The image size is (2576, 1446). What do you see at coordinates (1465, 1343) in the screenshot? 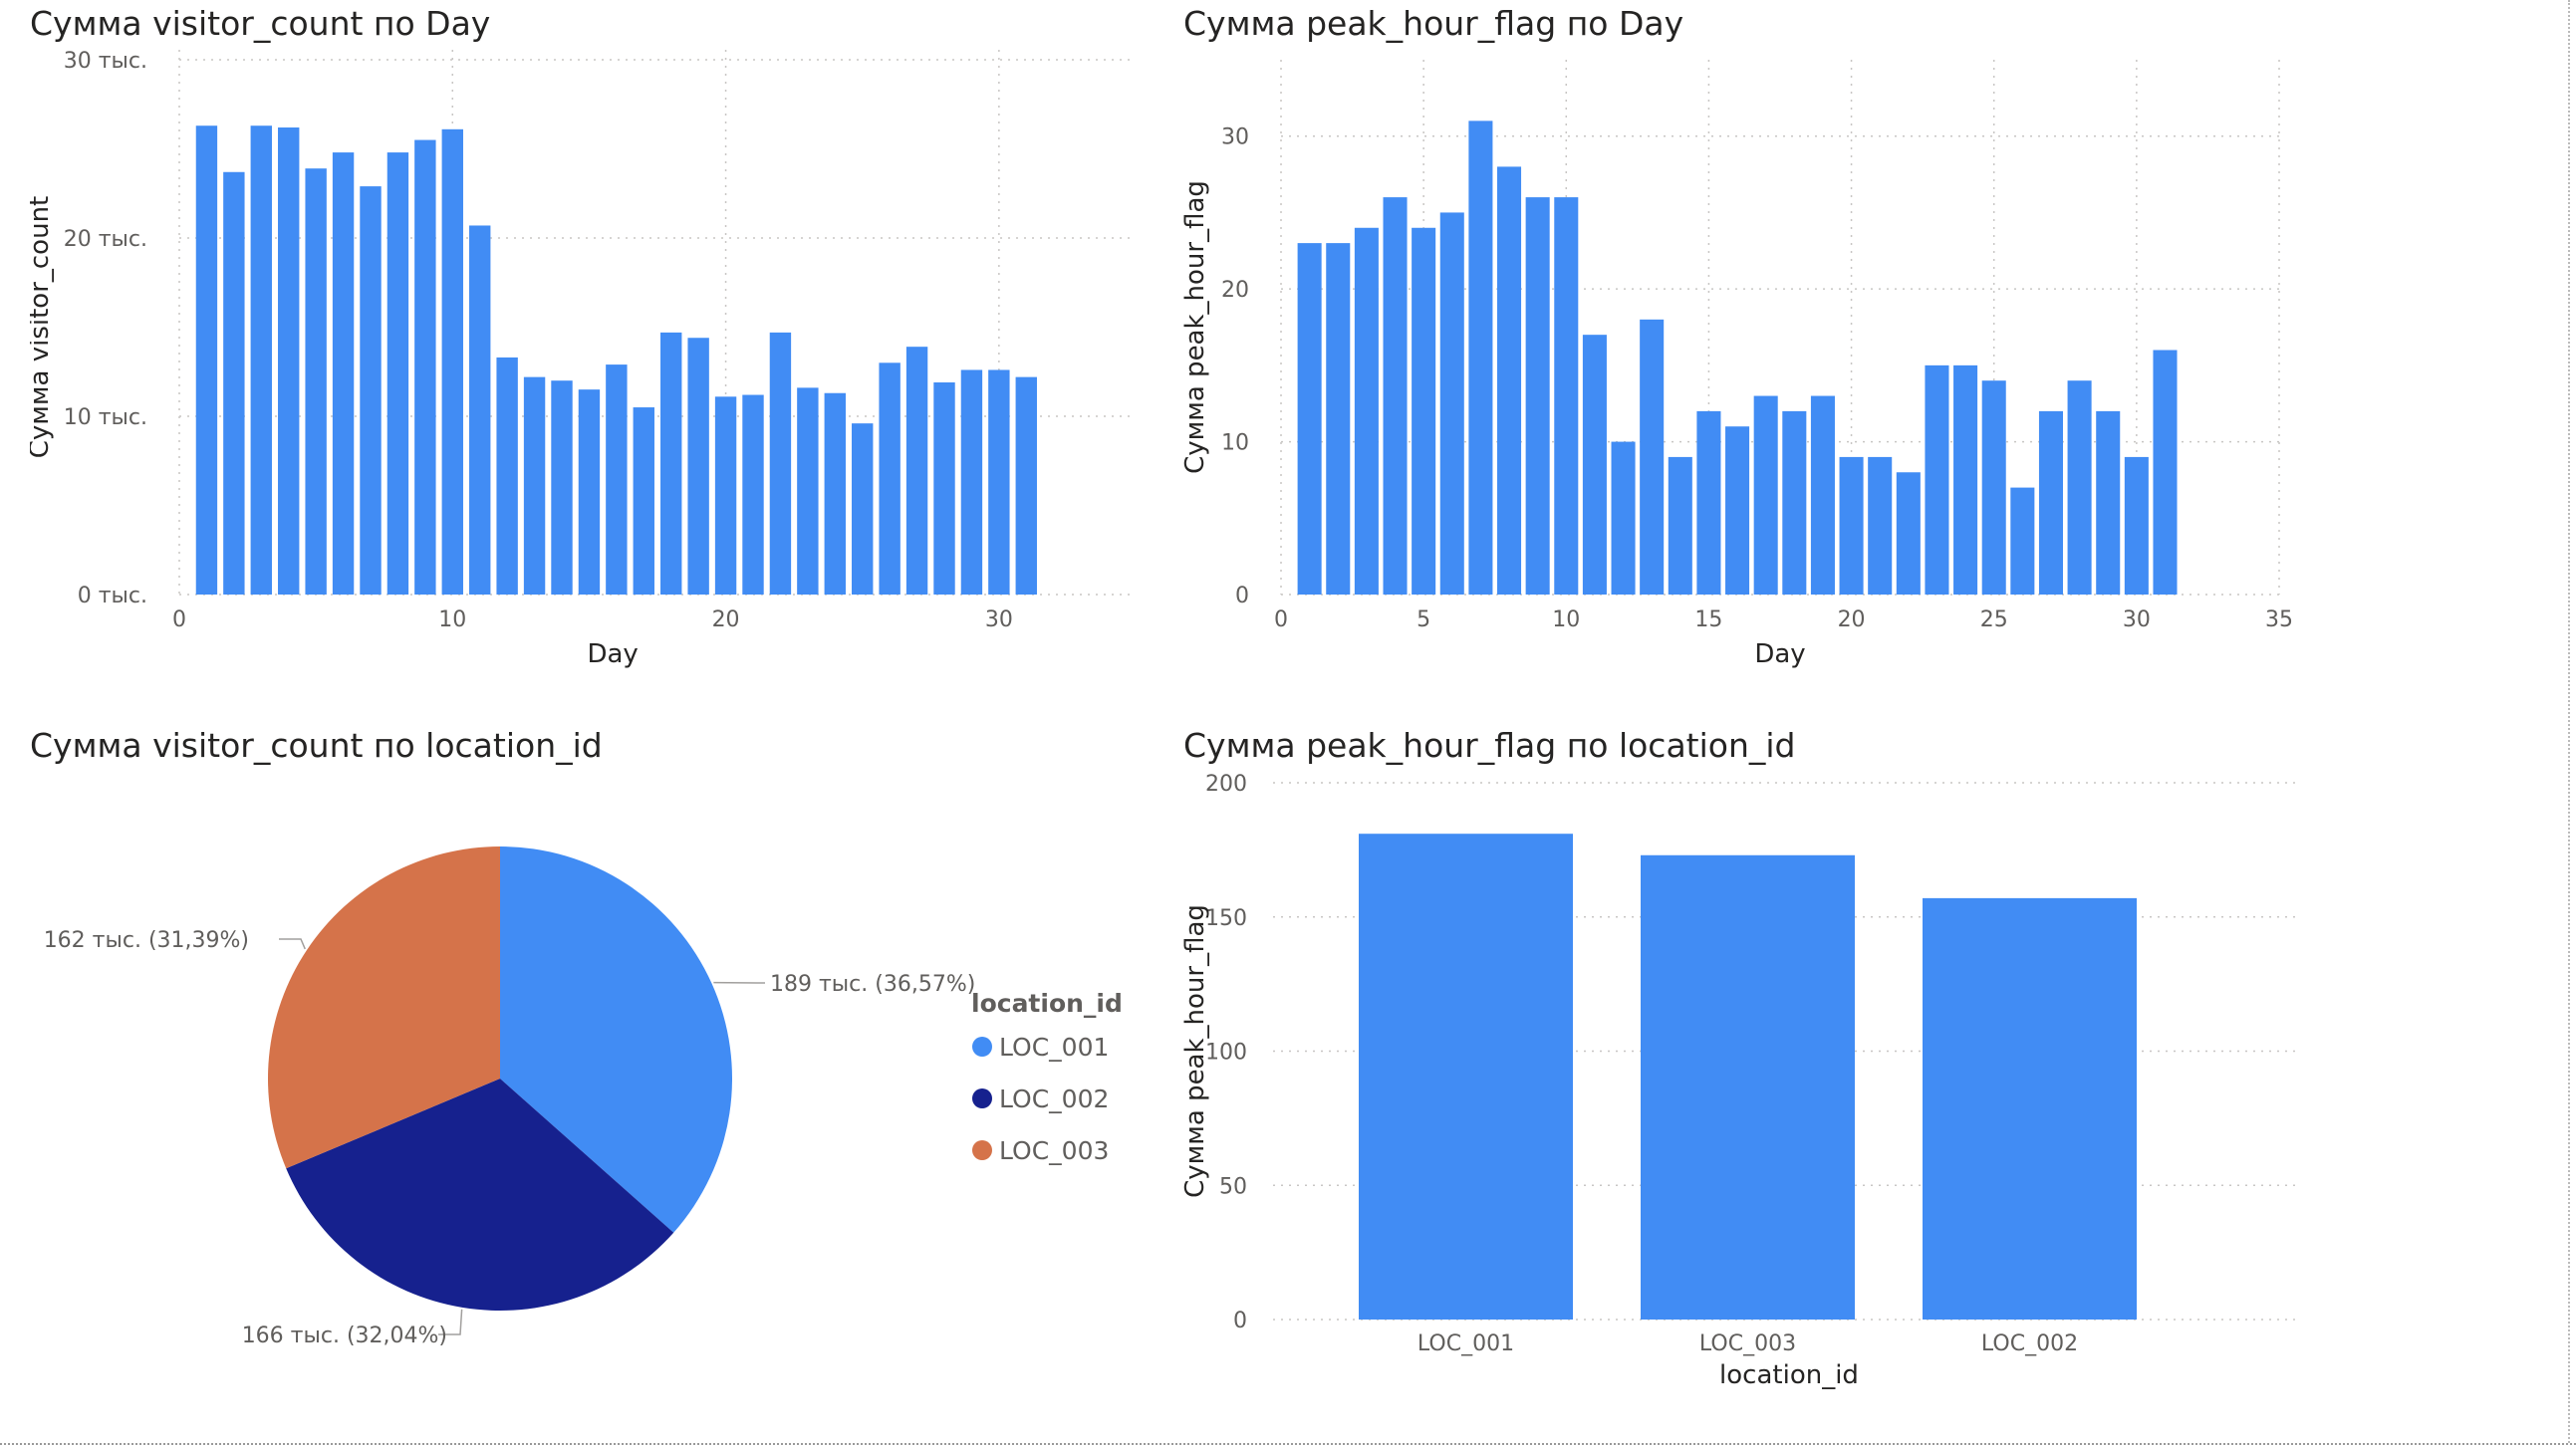
I see `x-tick-label: LOC_001` at bounding box center [1465, 1343].